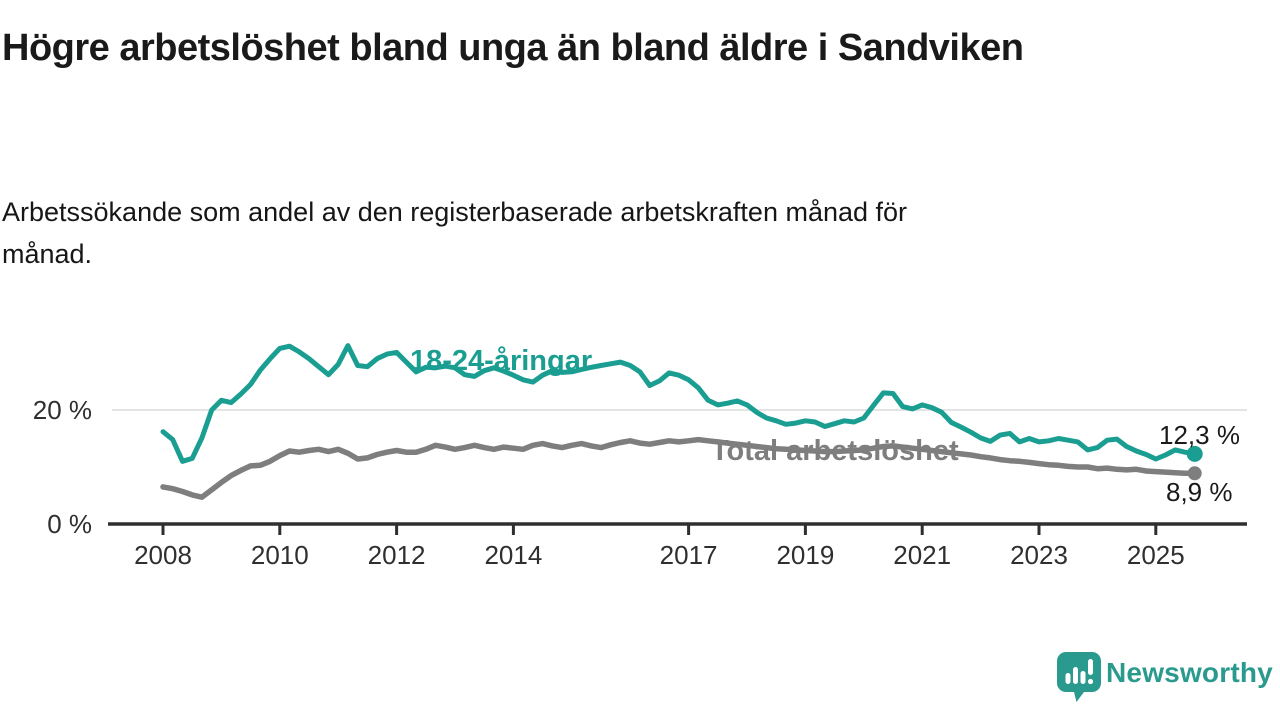 The image size is (1280, 720). What do you see at coordinates (513, 555) in the screenshot?
I see `x-axis-label-2014: 2014` at bounding box center [513, 555].